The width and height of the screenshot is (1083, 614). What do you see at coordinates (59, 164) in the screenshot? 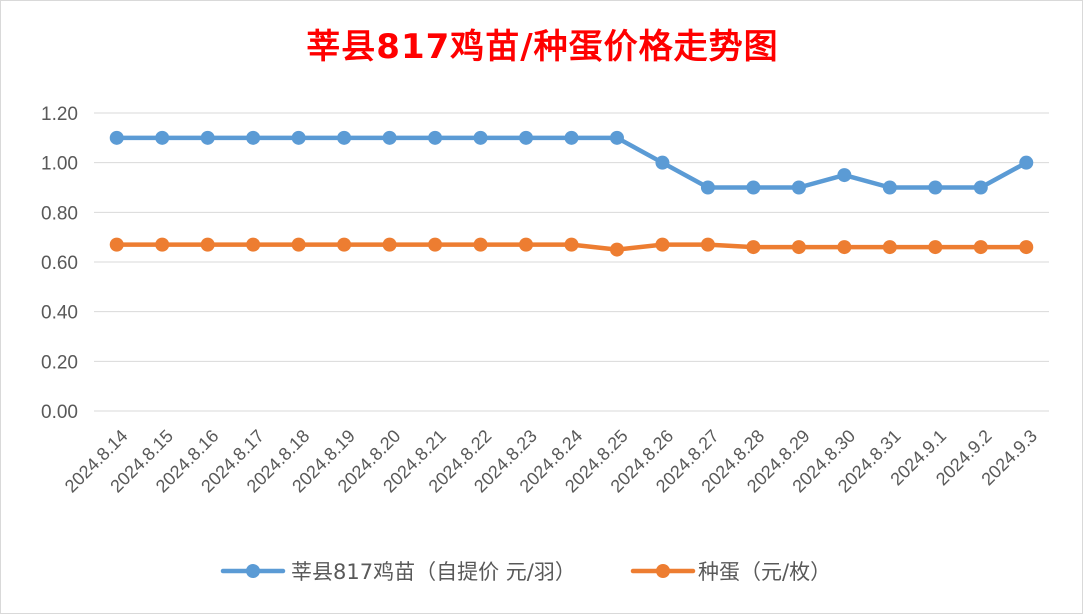
I see `y-tick-label: 1.00` at bounding box center [59, 164].